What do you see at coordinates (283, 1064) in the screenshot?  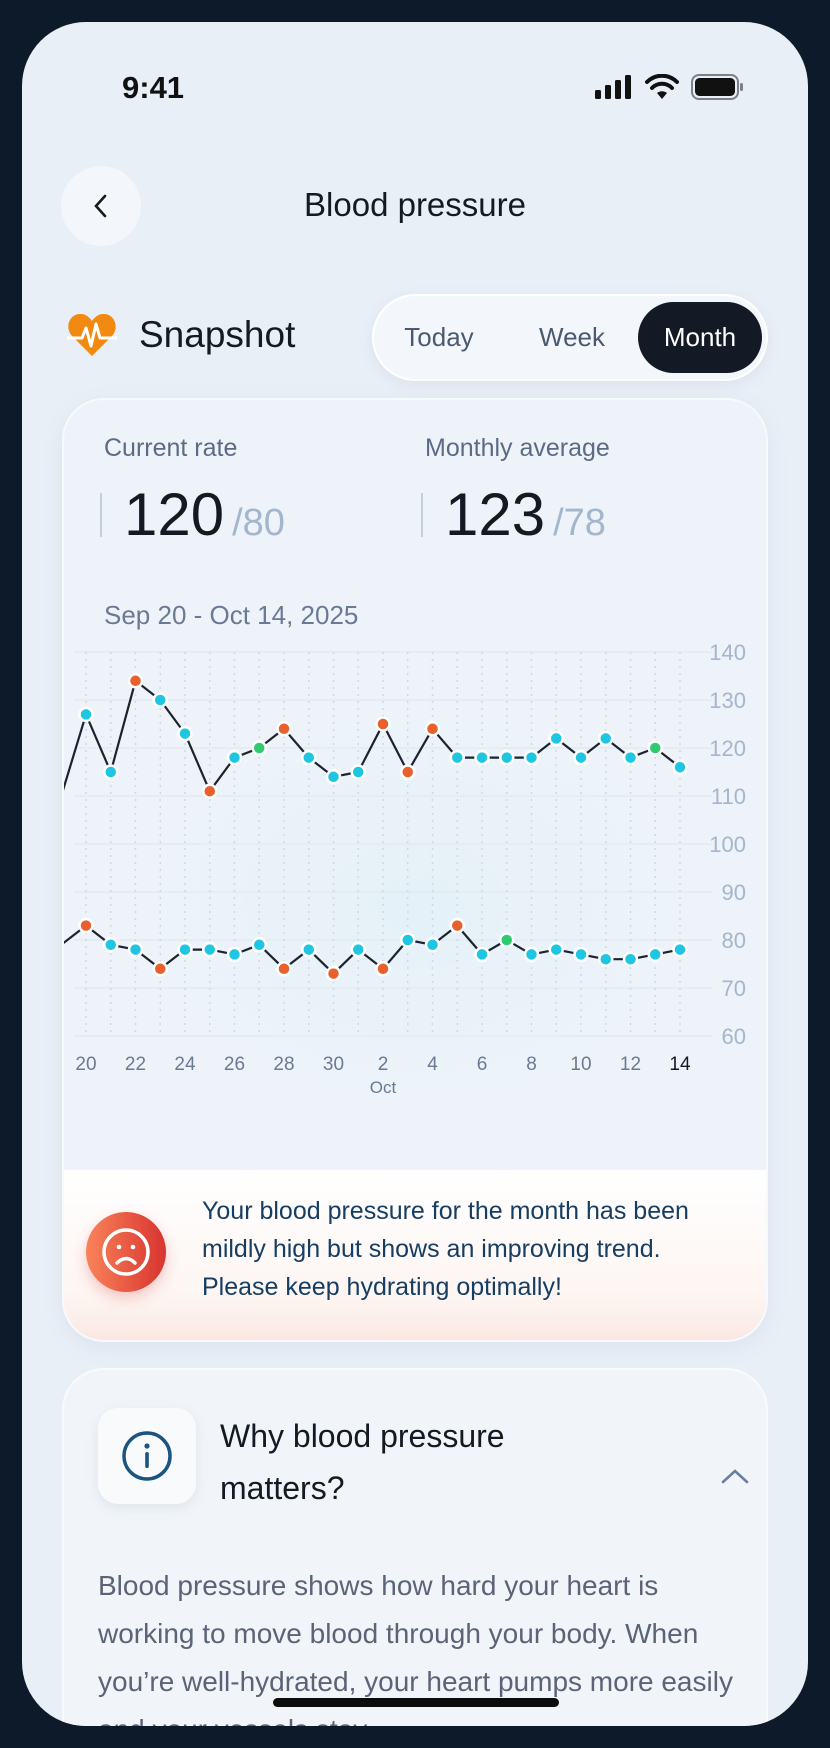 I see `x-tick-label: 28` at bounding box center [283, 1064].